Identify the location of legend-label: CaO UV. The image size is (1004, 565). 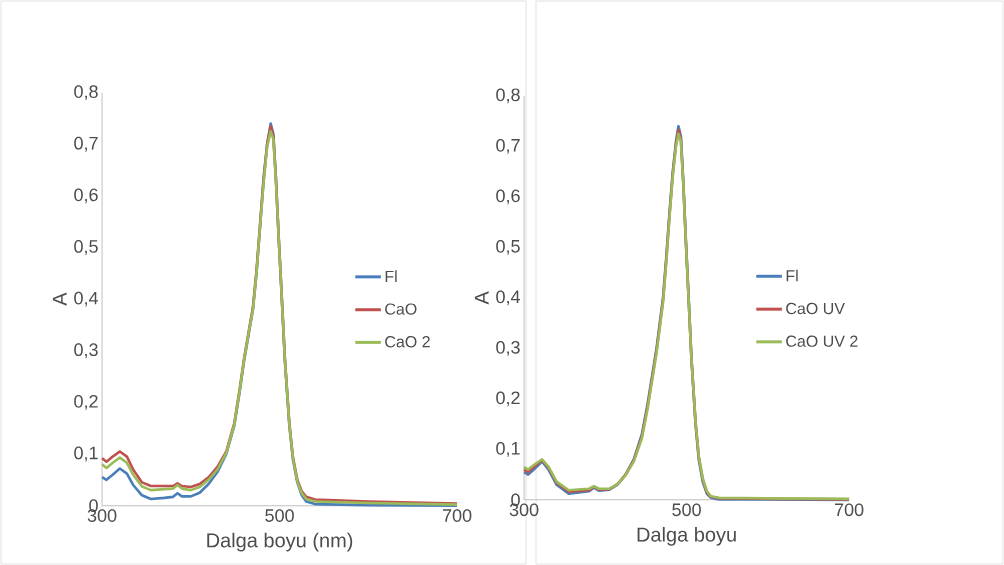
(815, 308).